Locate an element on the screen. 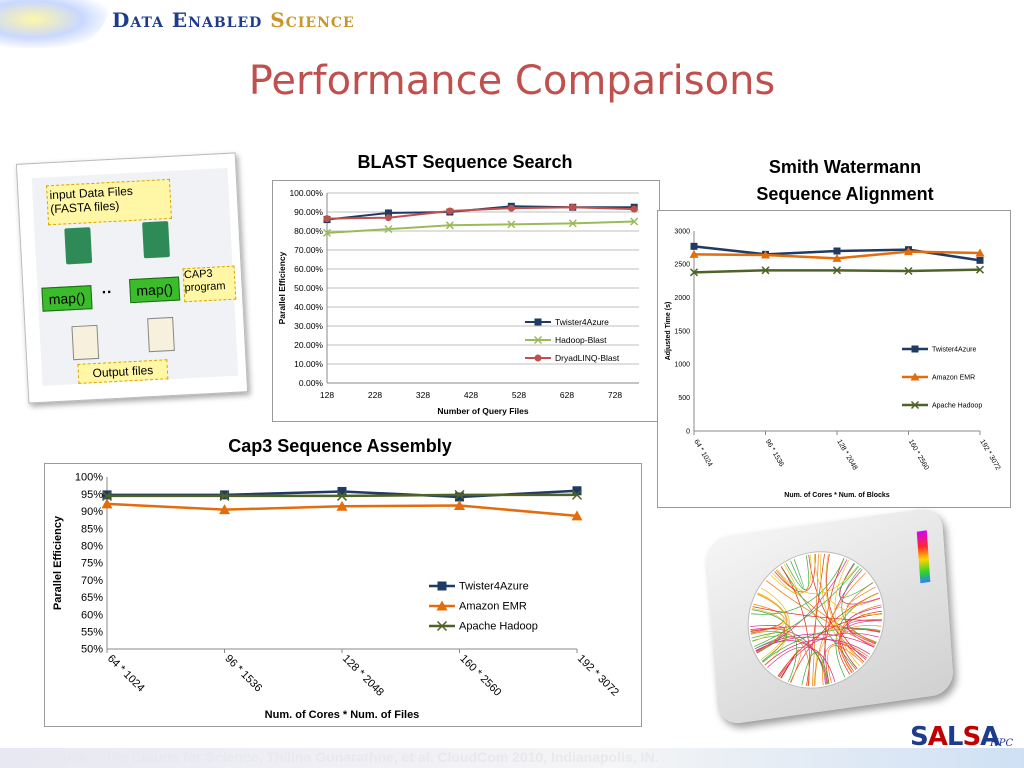  slide-title: Performance Comparisons is located at coordinates (512, 81).